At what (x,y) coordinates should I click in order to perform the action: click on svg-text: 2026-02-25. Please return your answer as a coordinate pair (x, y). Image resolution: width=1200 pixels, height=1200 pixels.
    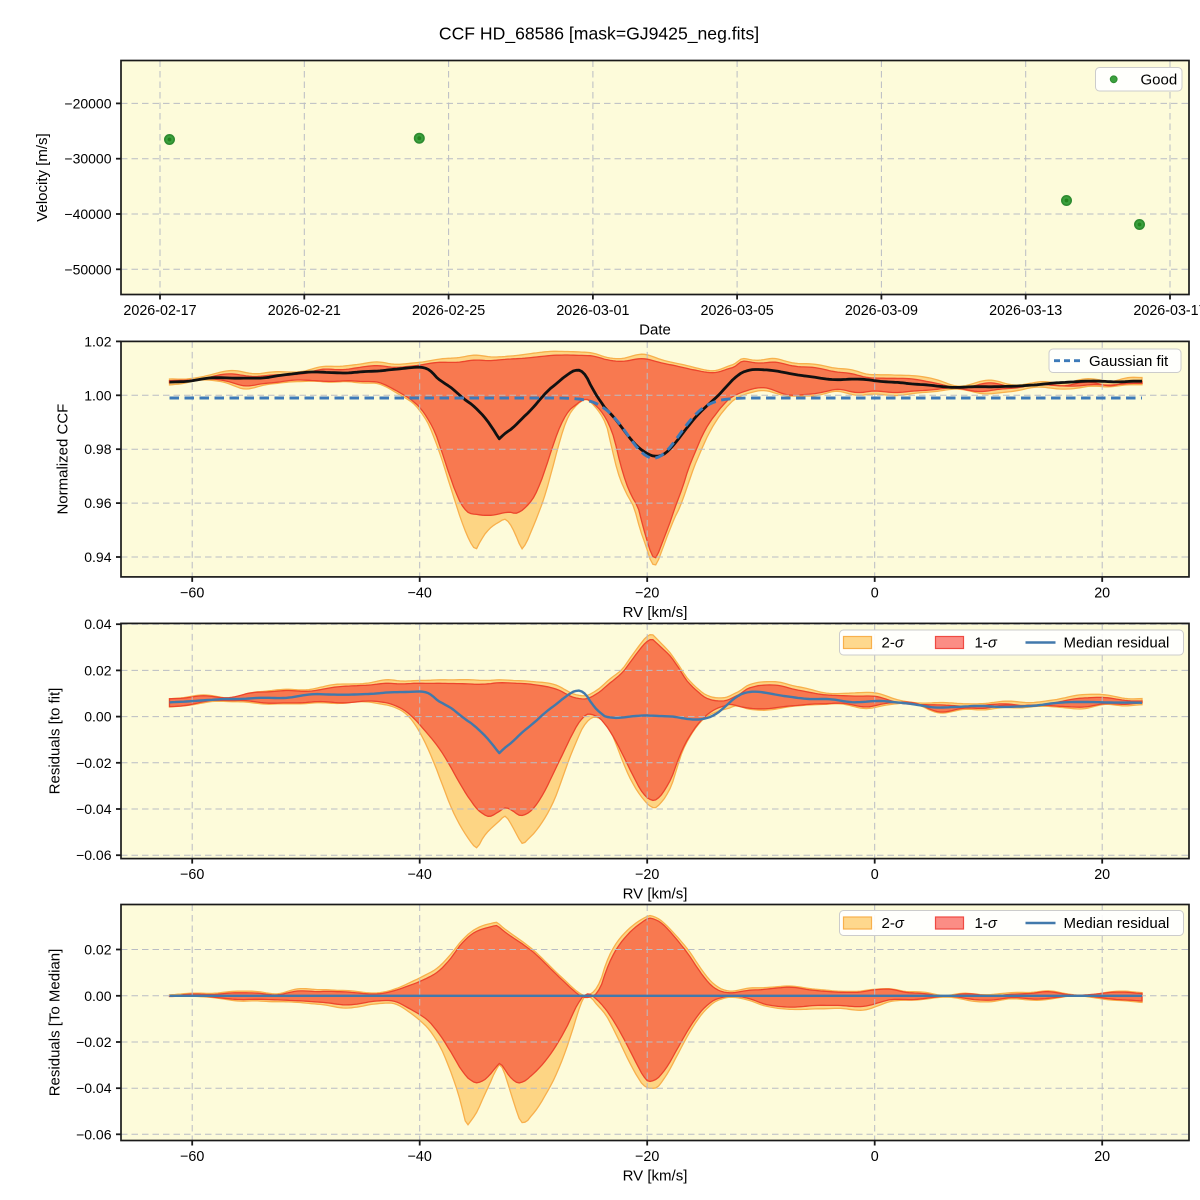
    Looking at the image, I should click on (448, 311).